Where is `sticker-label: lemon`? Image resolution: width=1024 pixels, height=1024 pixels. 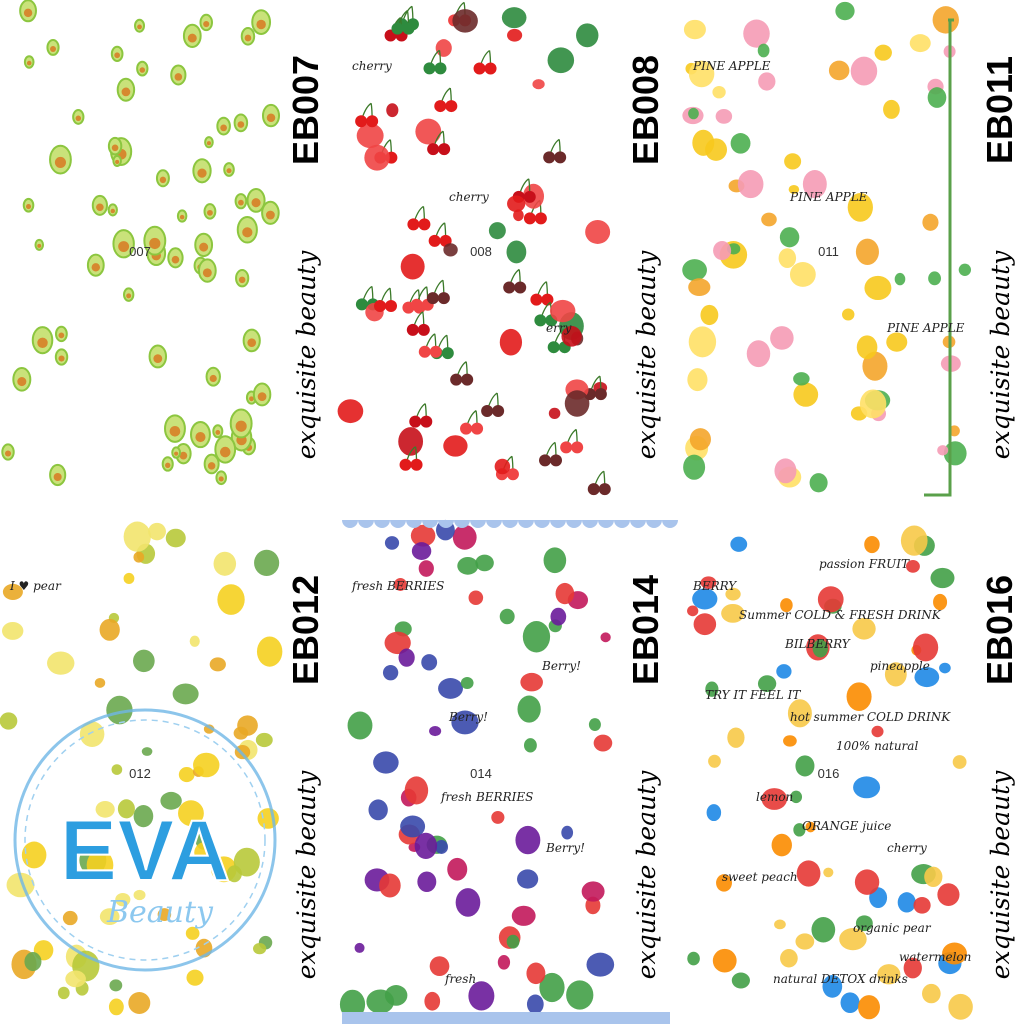
sticker-label: lemon is located at coordinates (774, 797).